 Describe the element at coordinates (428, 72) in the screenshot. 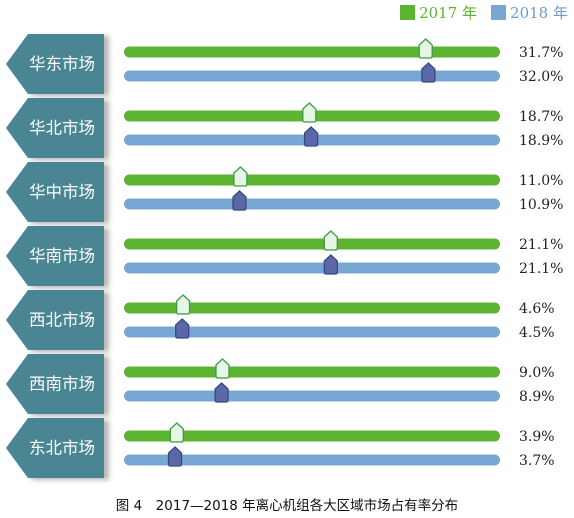

I see `marker-2018-east` at that location.